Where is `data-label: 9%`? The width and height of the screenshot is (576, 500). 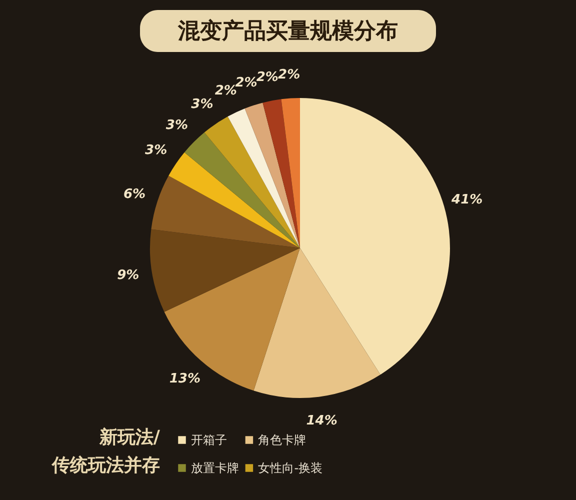
data-label: 9% is located at coordinates (128, 276).